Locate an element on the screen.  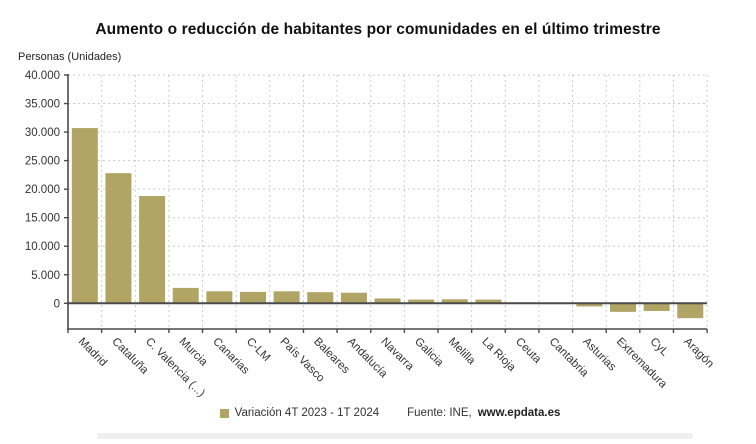
bar-navarra is located at coordinates (387, 301).